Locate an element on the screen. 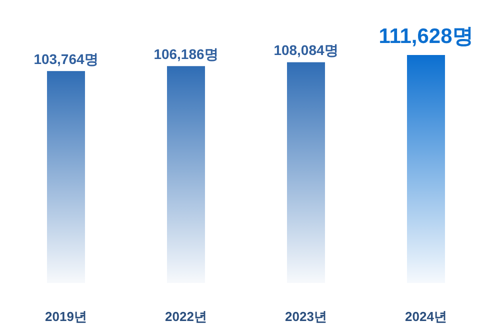  data-label: 111,628명 is located at coordinates (426, 36).